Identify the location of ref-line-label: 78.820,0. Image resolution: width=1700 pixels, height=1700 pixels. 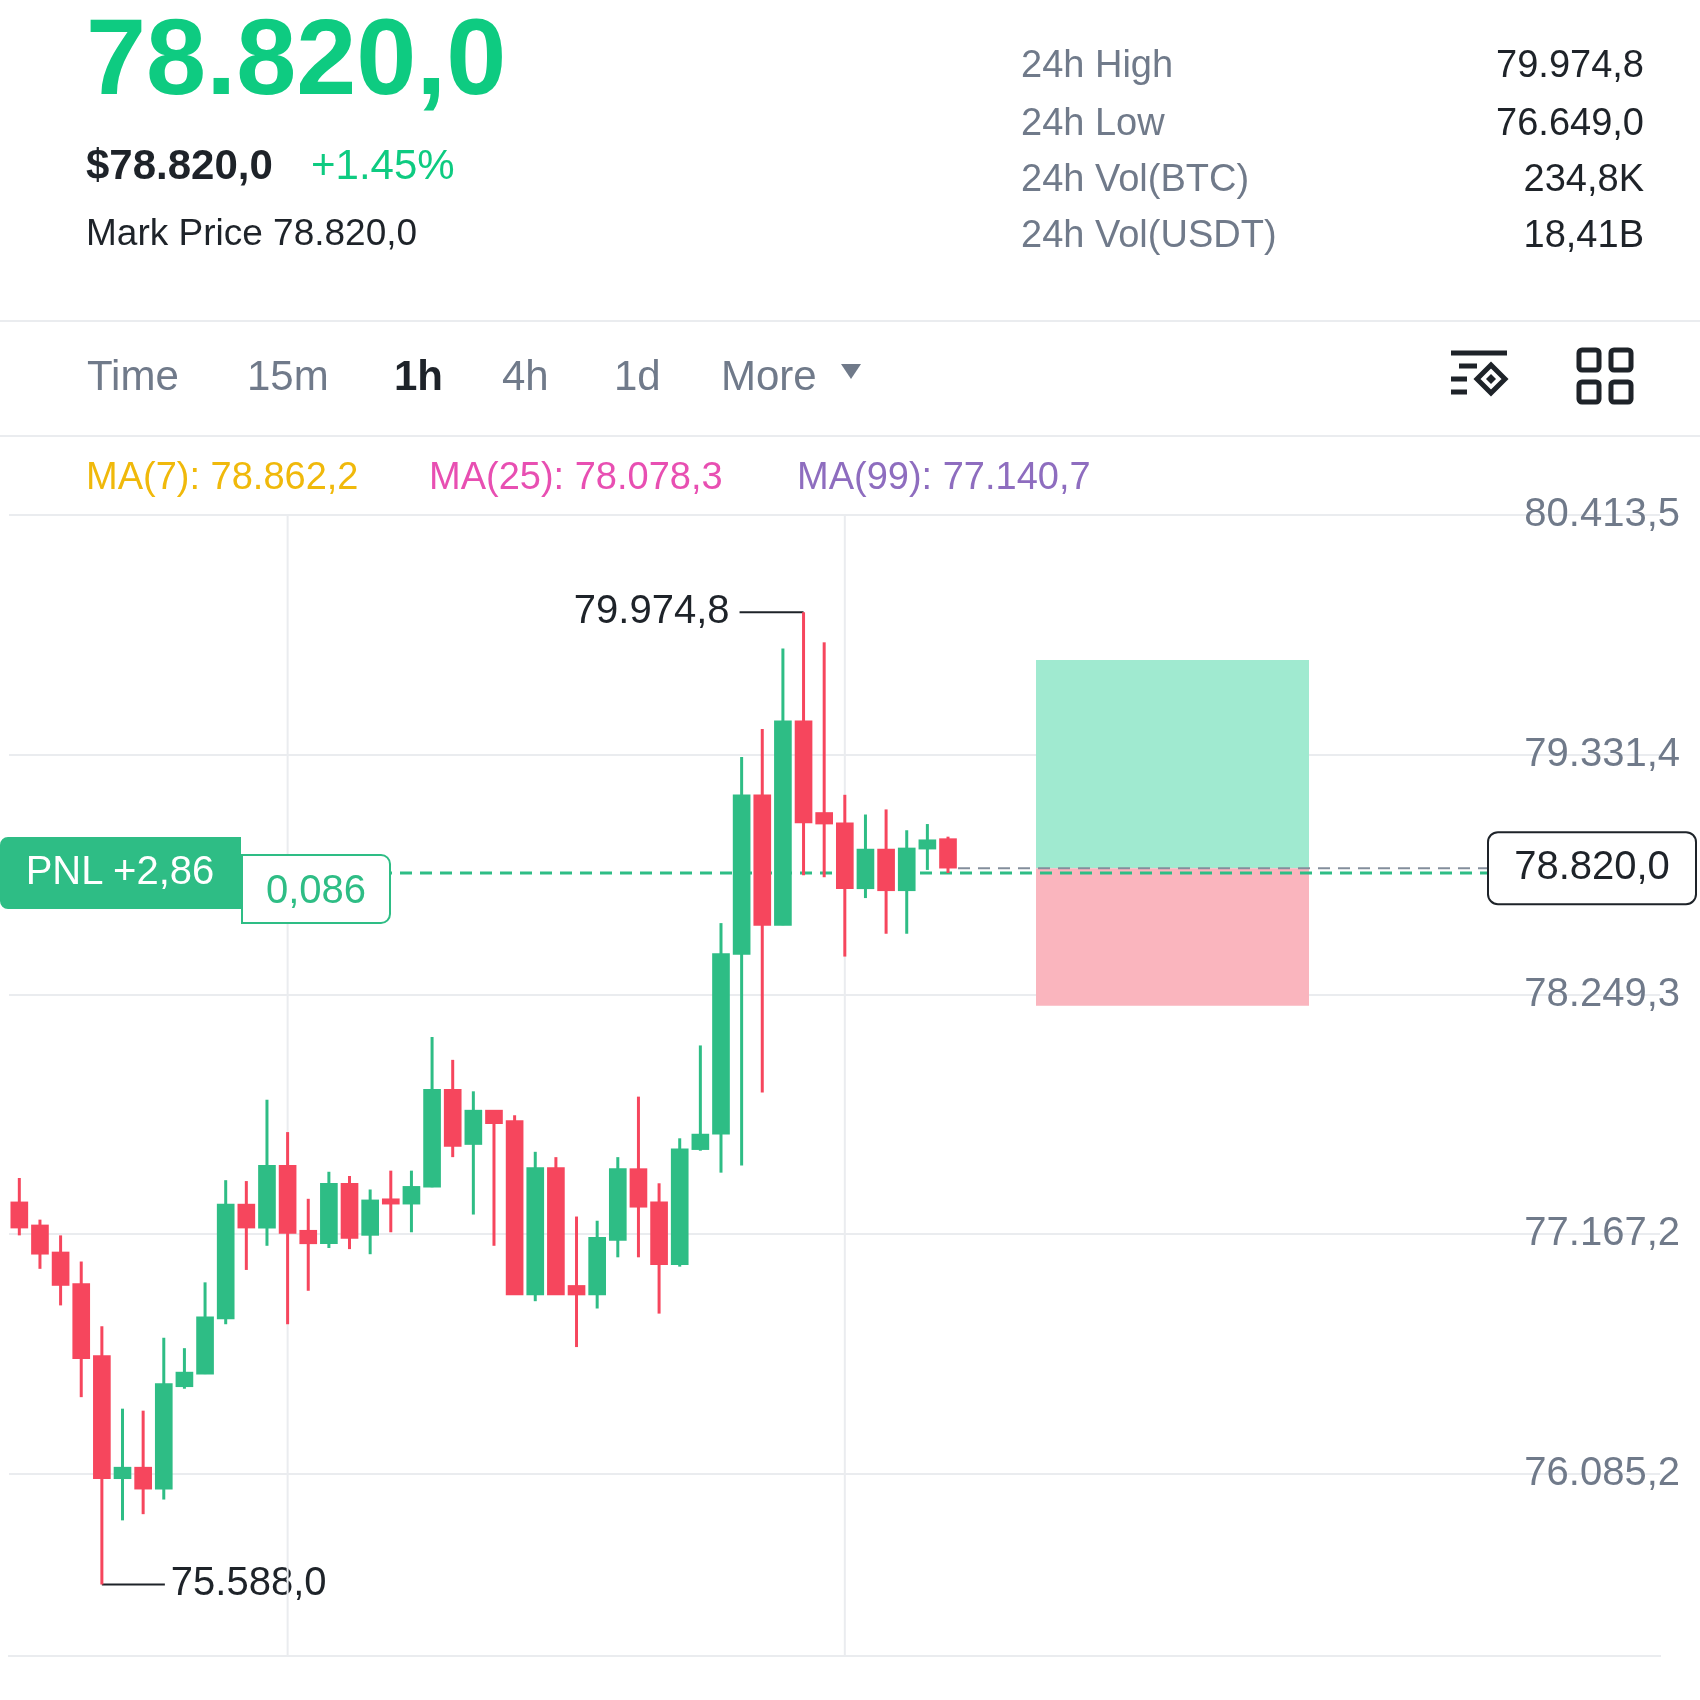
(1592, 865).